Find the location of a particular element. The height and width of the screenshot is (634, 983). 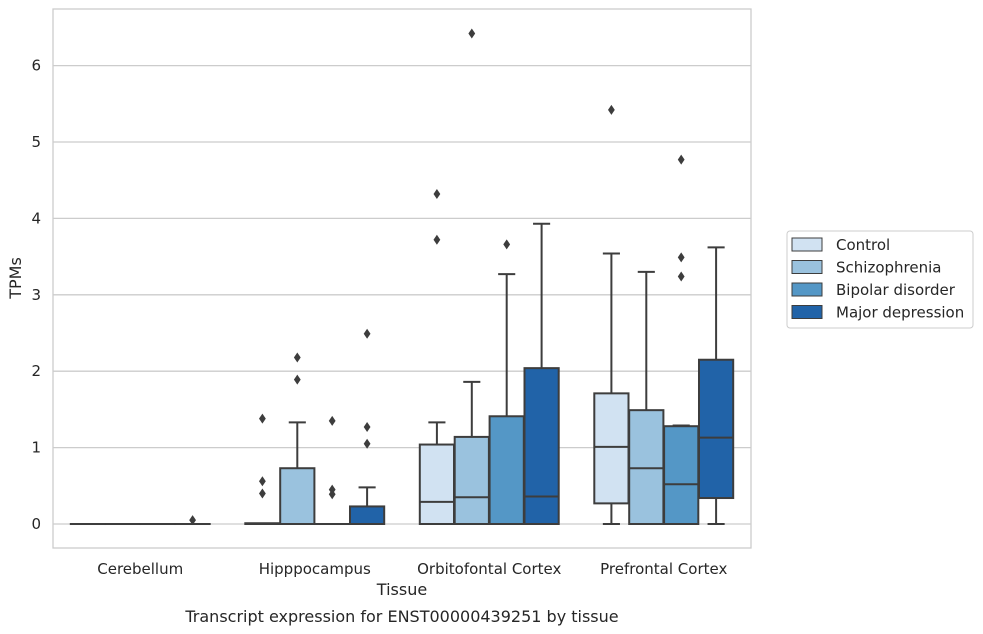

x-tick-label: Hipppocampus is located at coordinates (315, 569).